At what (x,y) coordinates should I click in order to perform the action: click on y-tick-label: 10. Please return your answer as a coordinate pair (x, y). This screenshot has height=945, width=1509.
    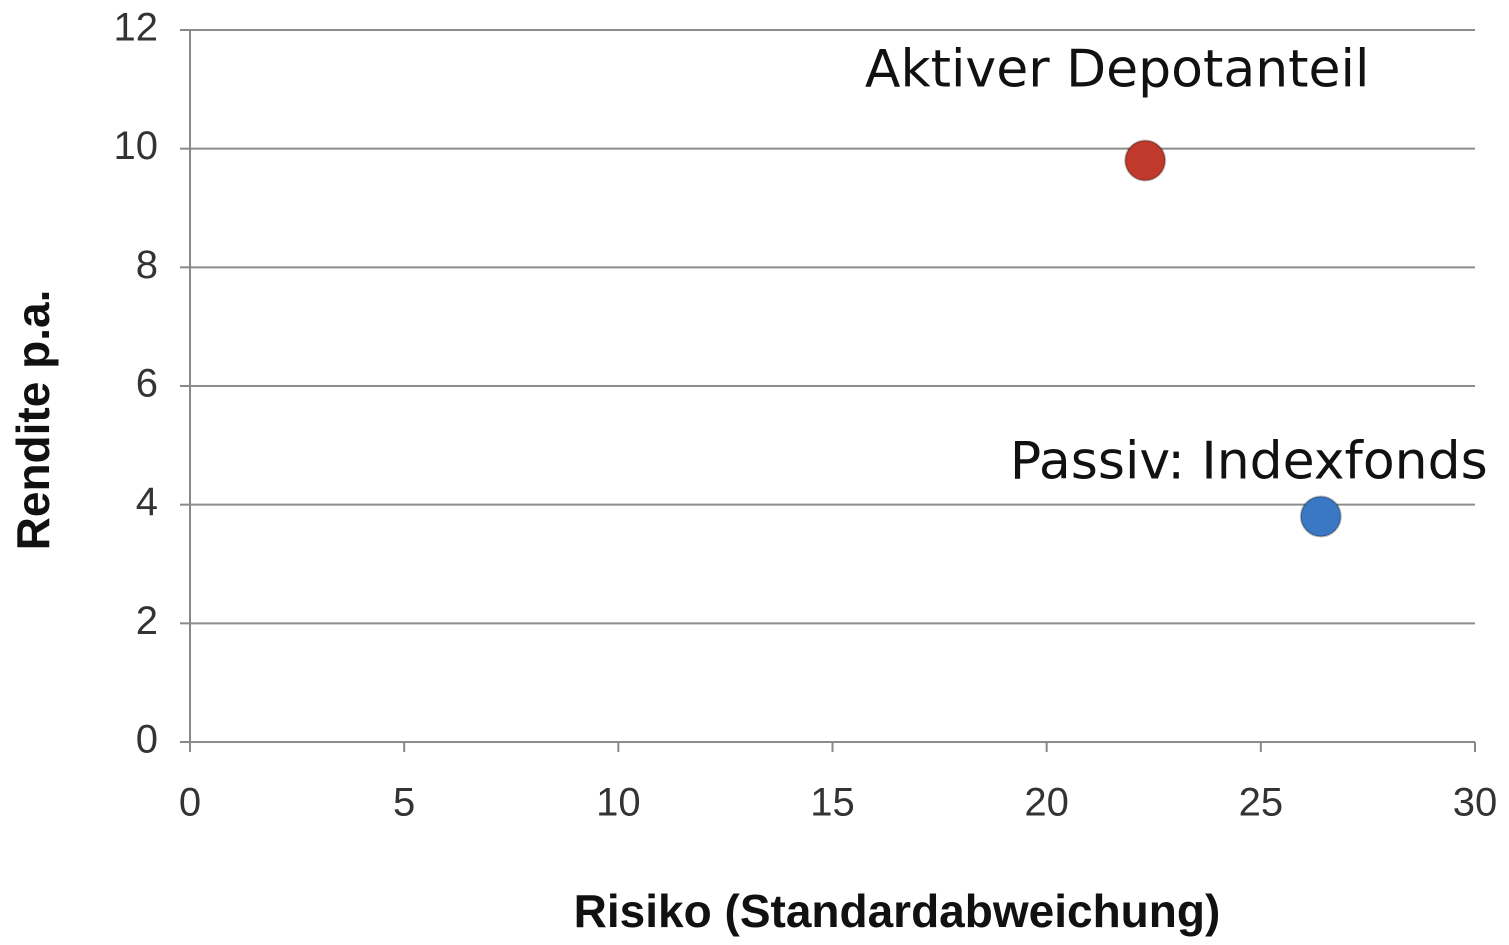
    Looking at the image, I should click on (136, 146).